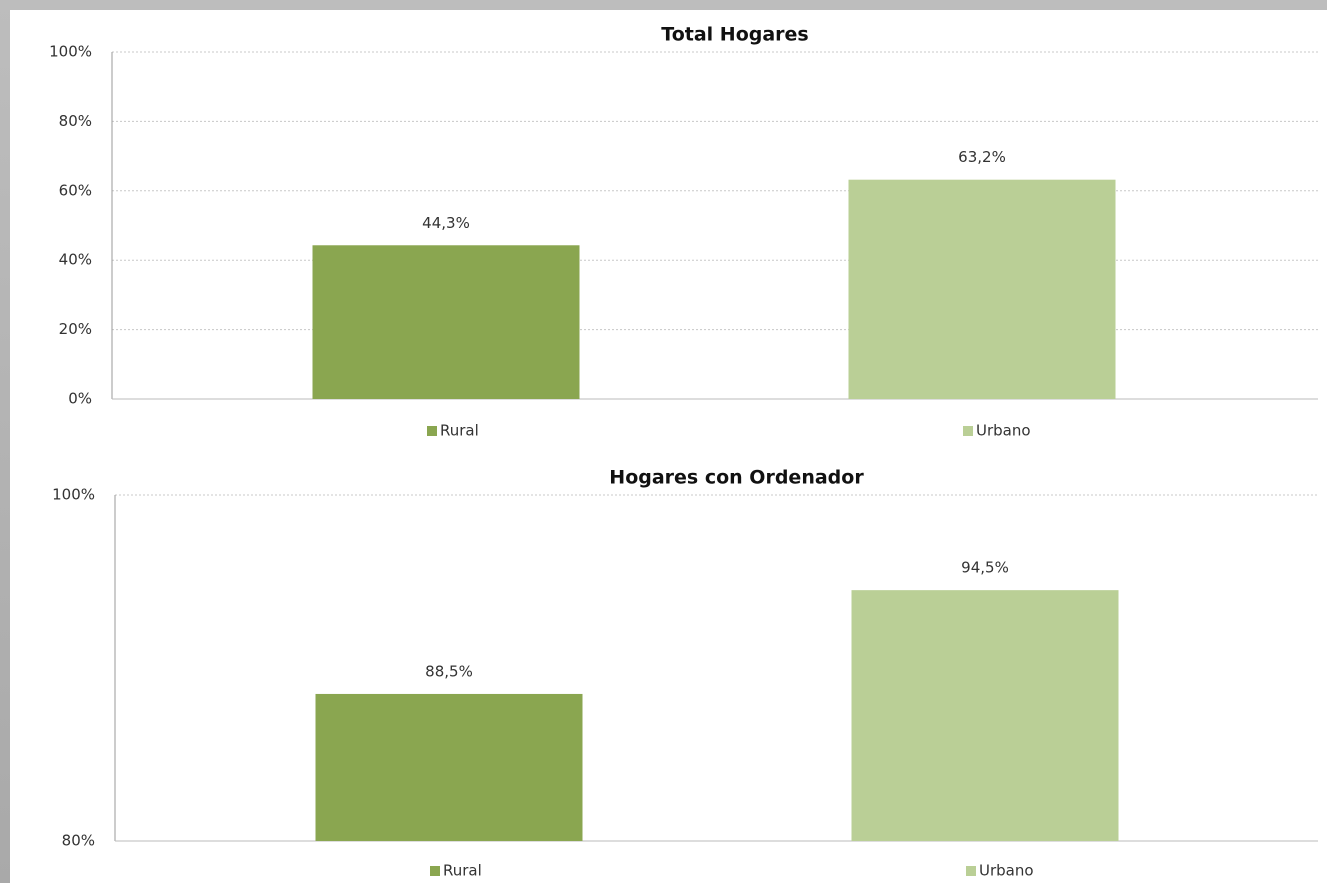 The image size is (1327, 883). I want to click on data-label: 88,5%, so click(449, 671).